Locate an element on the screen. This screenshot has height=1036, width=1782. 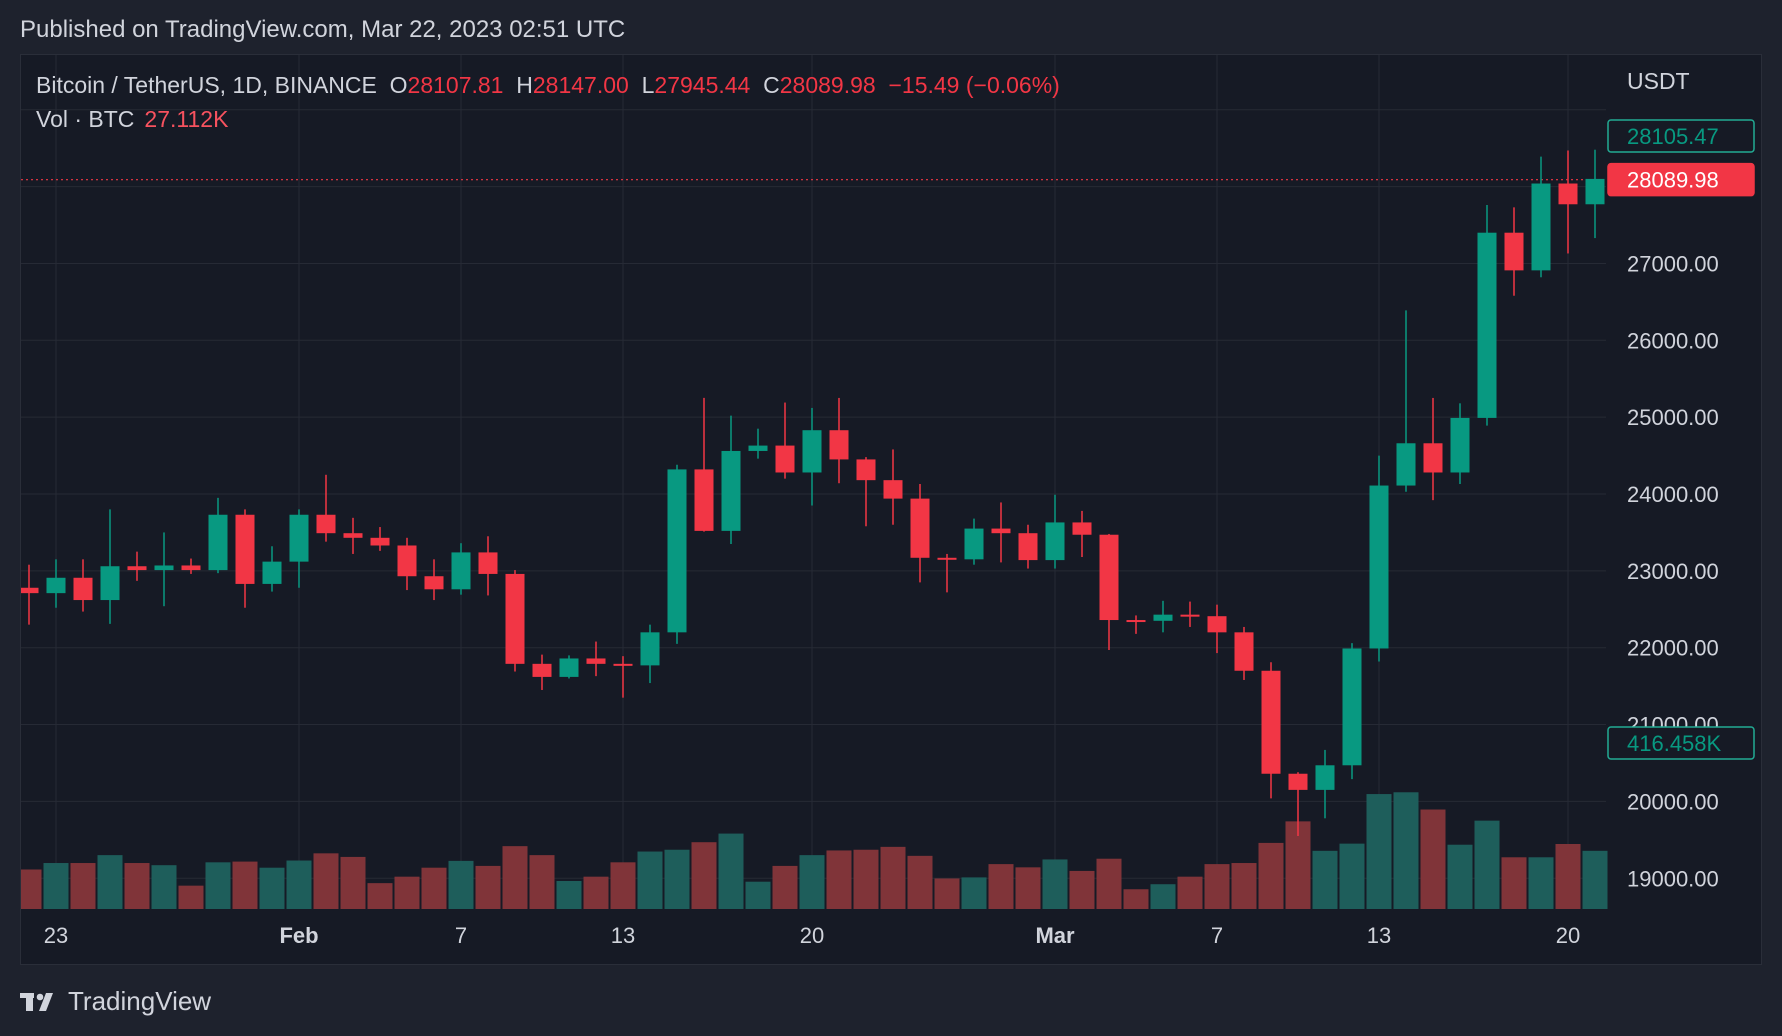
currency-label: USDT is located at coordinates (1658, 81).